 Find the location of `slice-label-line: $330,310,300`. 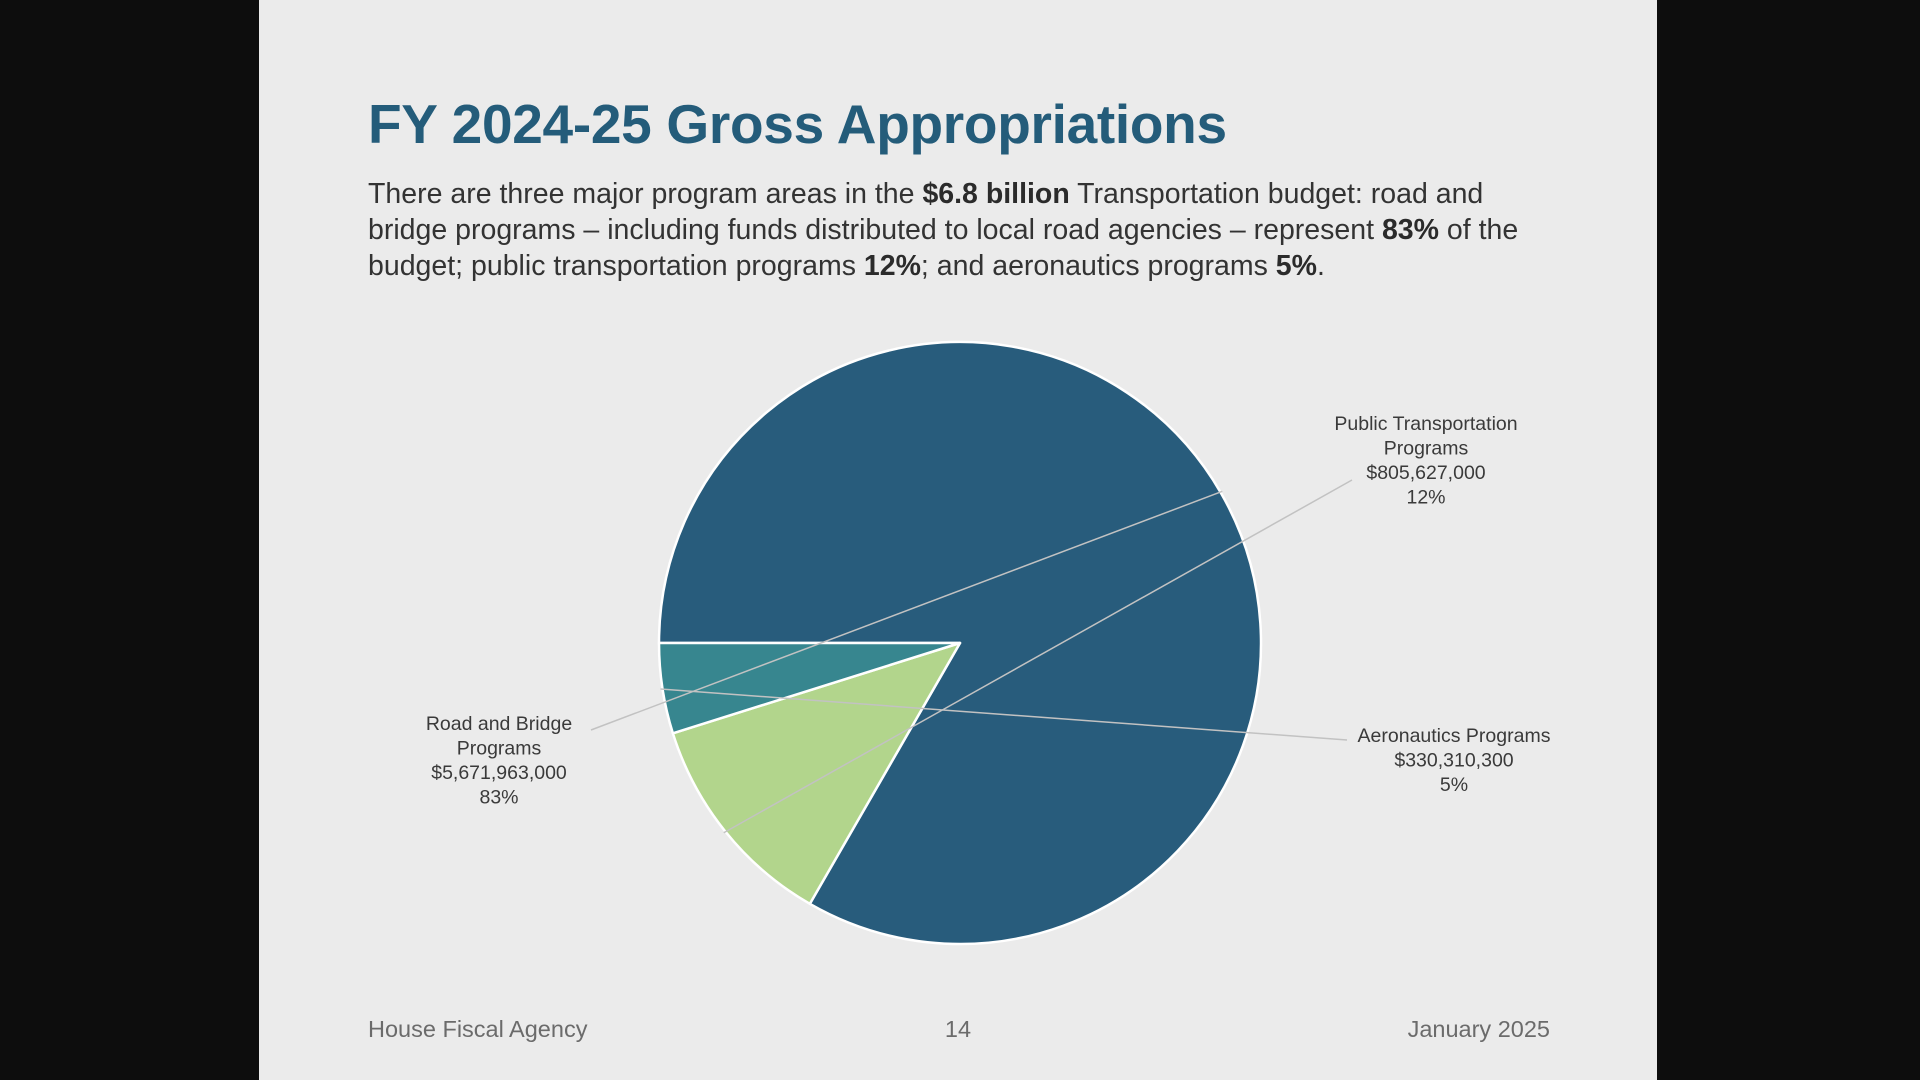

slice-label-line: $330,310,300 is located at coordinates (1453, 761).